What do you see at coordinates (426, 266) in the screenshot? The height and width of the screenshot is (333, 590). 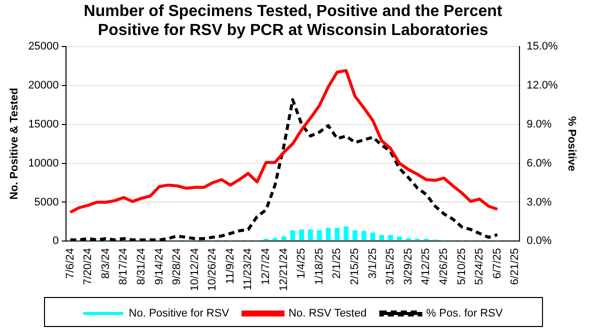 I see `x-tick-label: 4/12/25` at bounding box center [426, 266].